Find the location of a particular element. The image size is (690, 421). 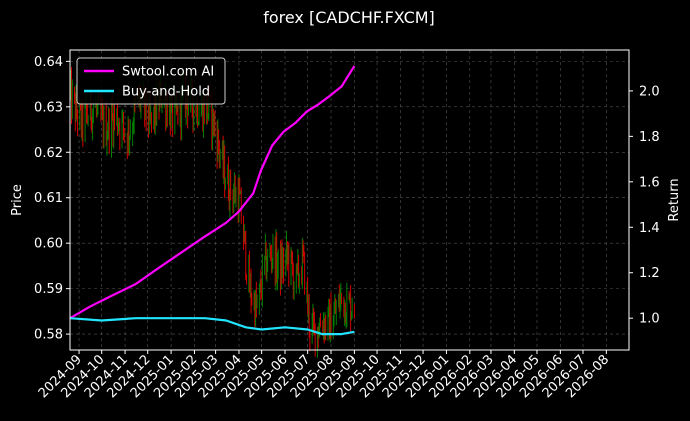

y-left-tick-label-0.62: 0.62 is located at coordinates (48, 153).